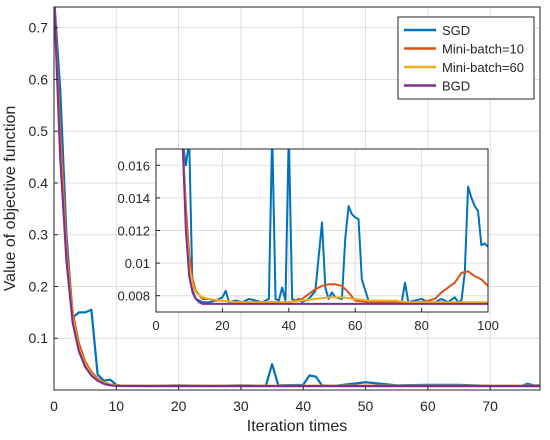  I want to click on legend: SGD Mini-batch=10 Mini-batch=60 BGD, so click(466, 58).